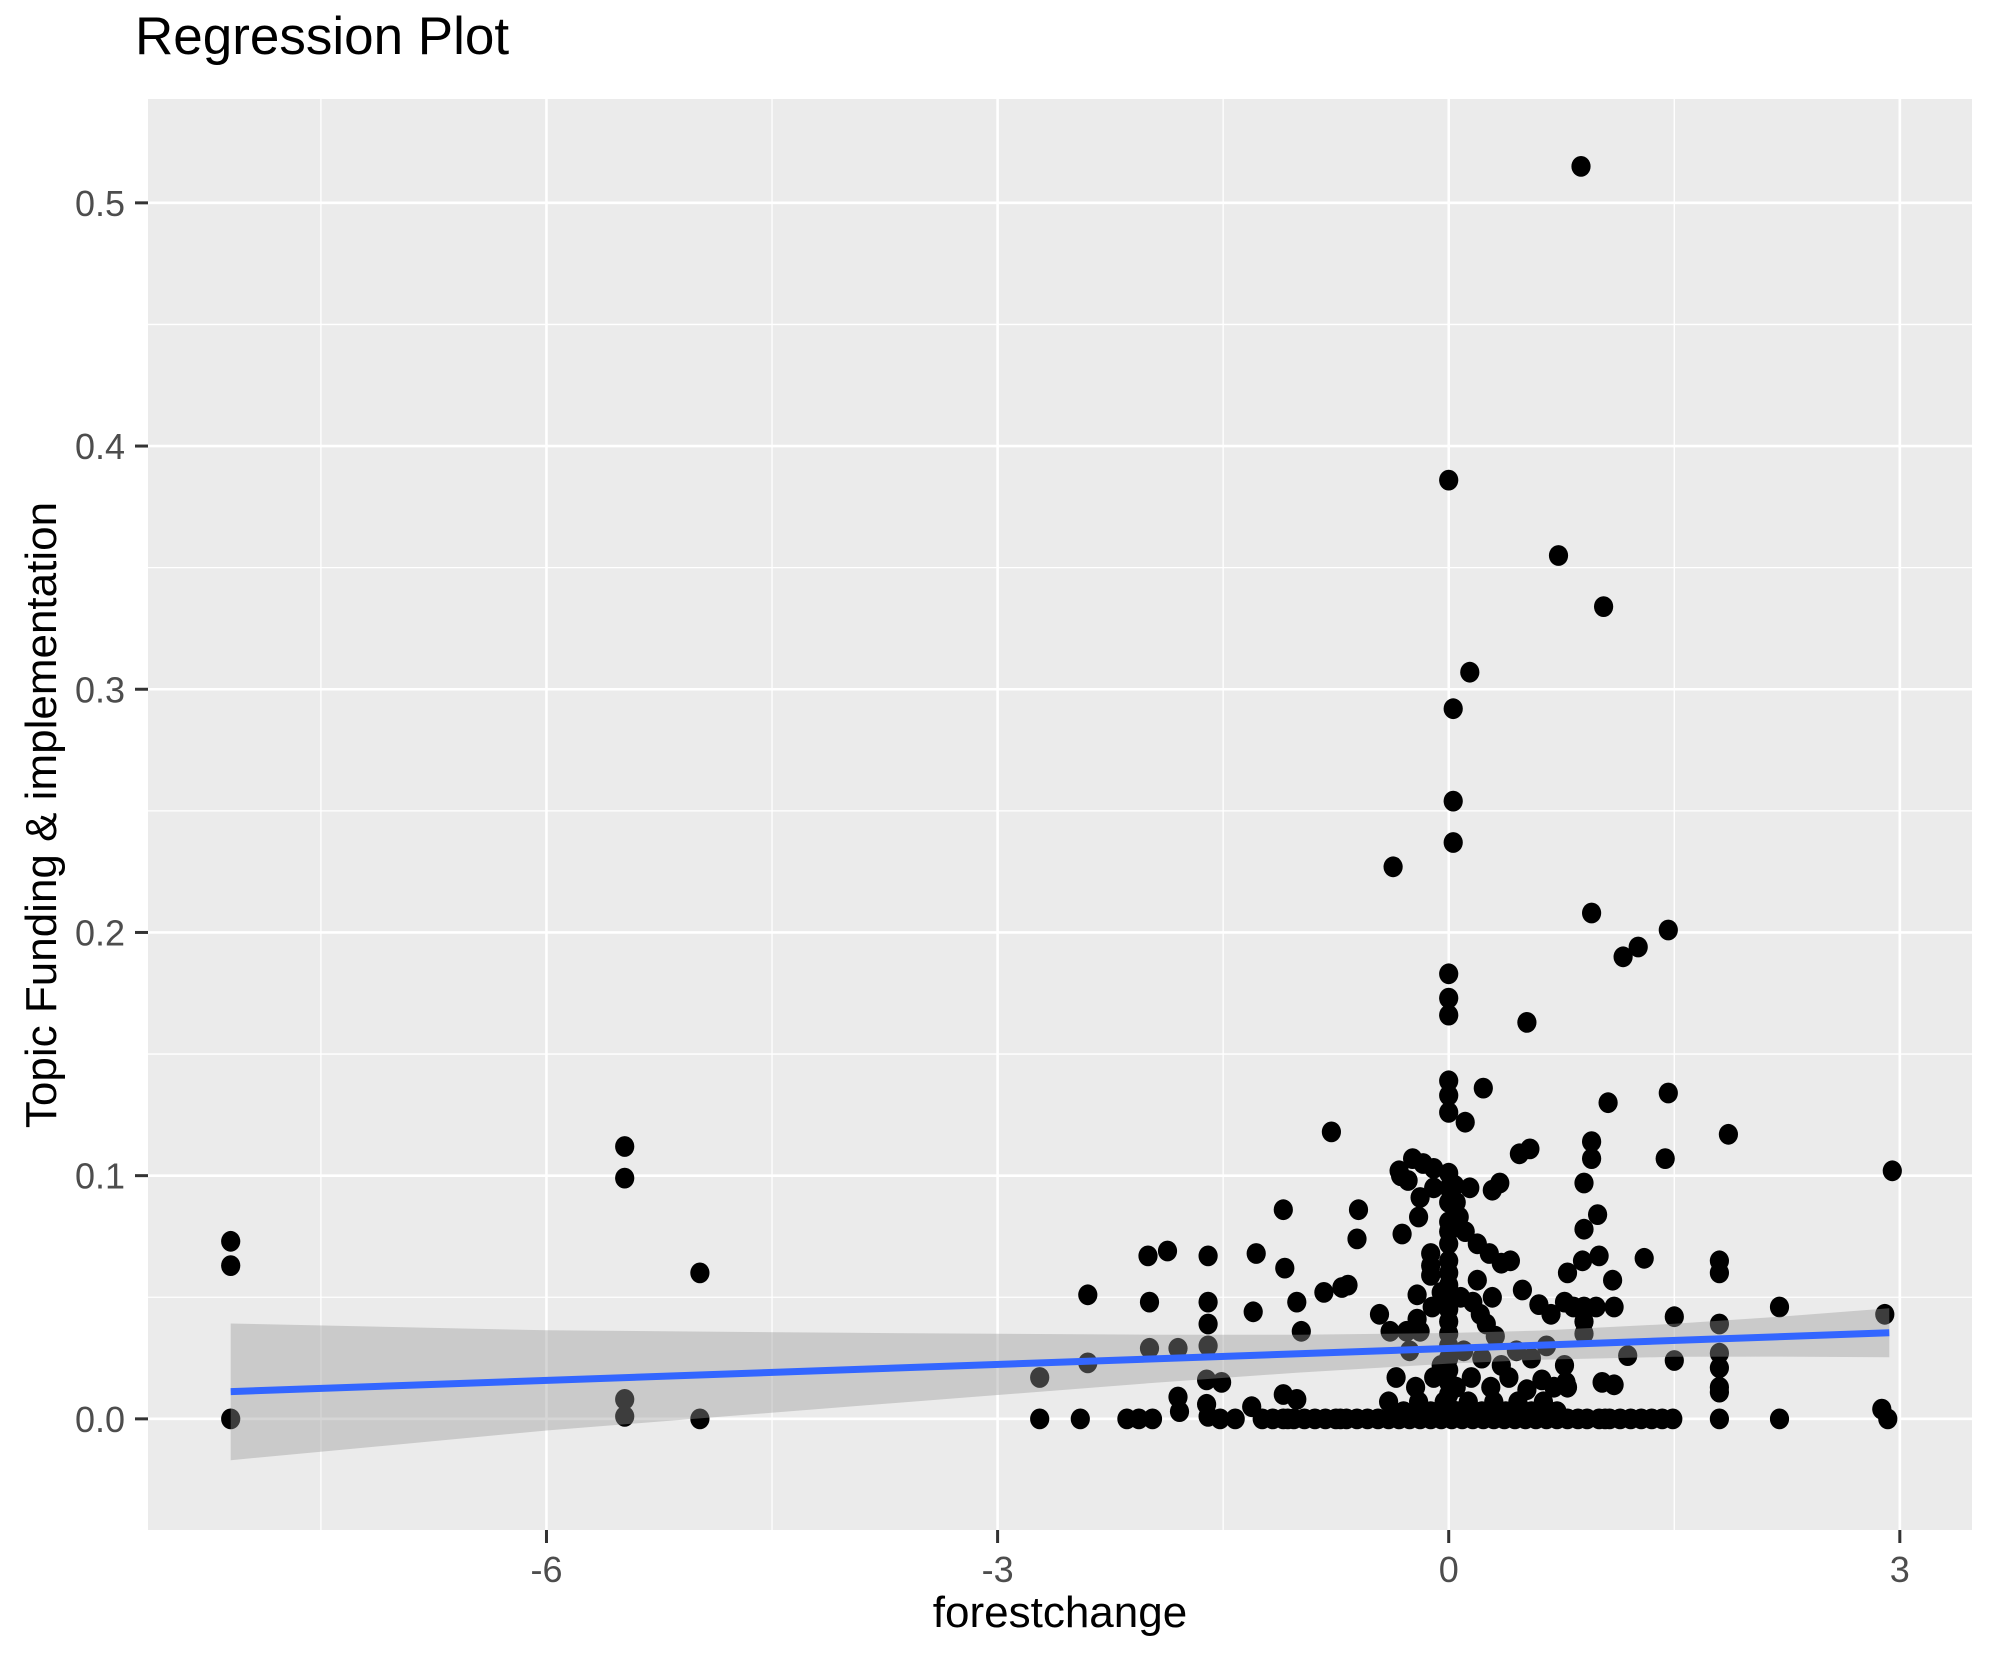  Describe the element at coordinates (322, 36) in the screenshot. I see `plot-title: Regression Plot` at that location.